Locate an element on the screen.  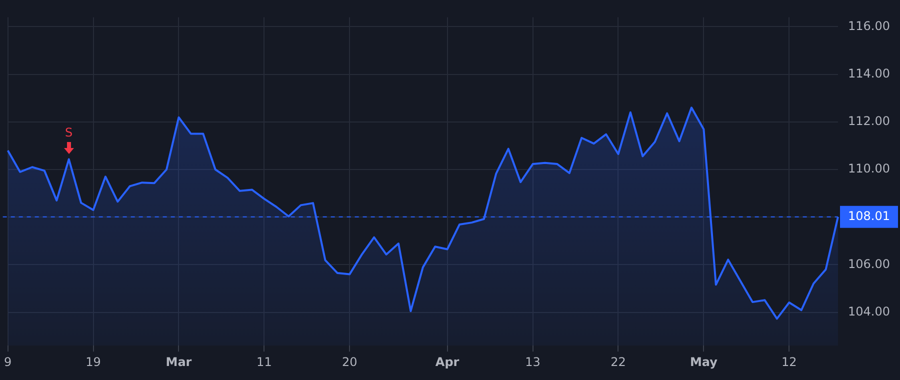
x-tick-label: Mar is located at coordinates (179, 361).